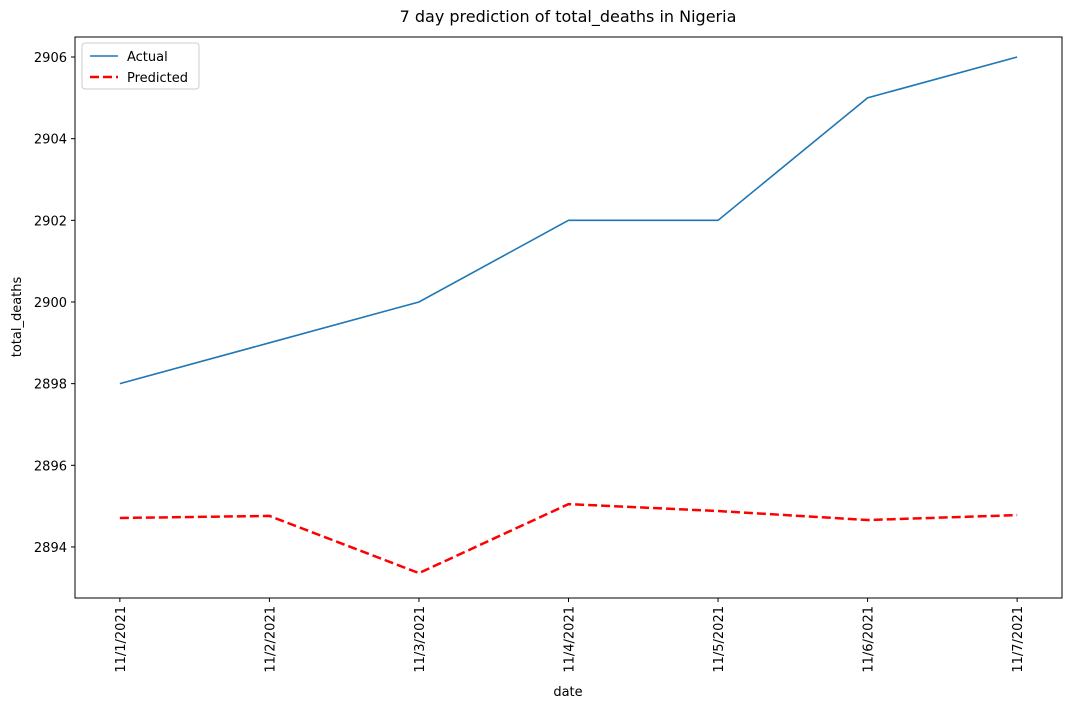 The width and height of the screenshot is (1070, 709). Describe the element at coordinates (50, 303) in the screenshot. I see `y-tick-label: 2900` at that location.